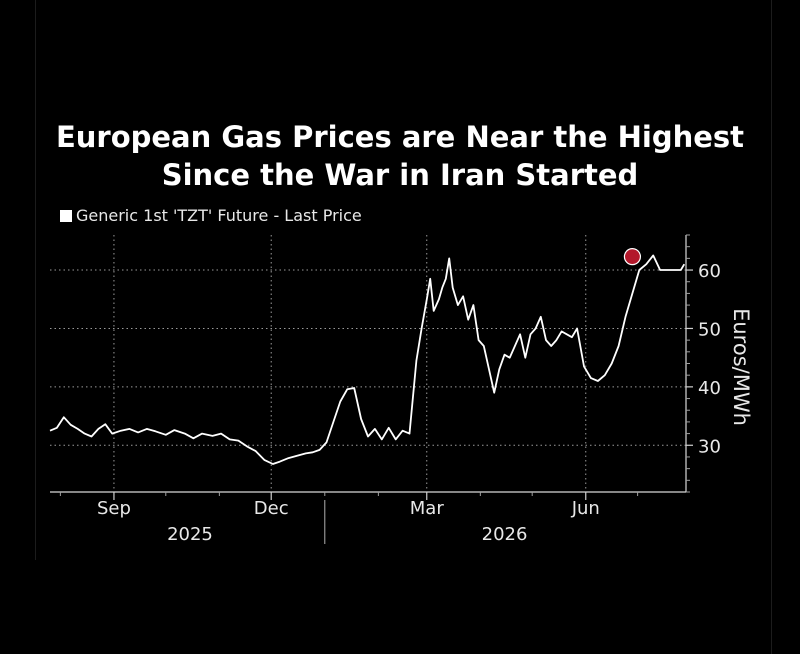 The width and height of the screenshot is (800, 654). What do you see at coordinates (271, 508) in the screenshot?
I see `x-tick-label-dec: Dec` at bounding box center [271, 508].